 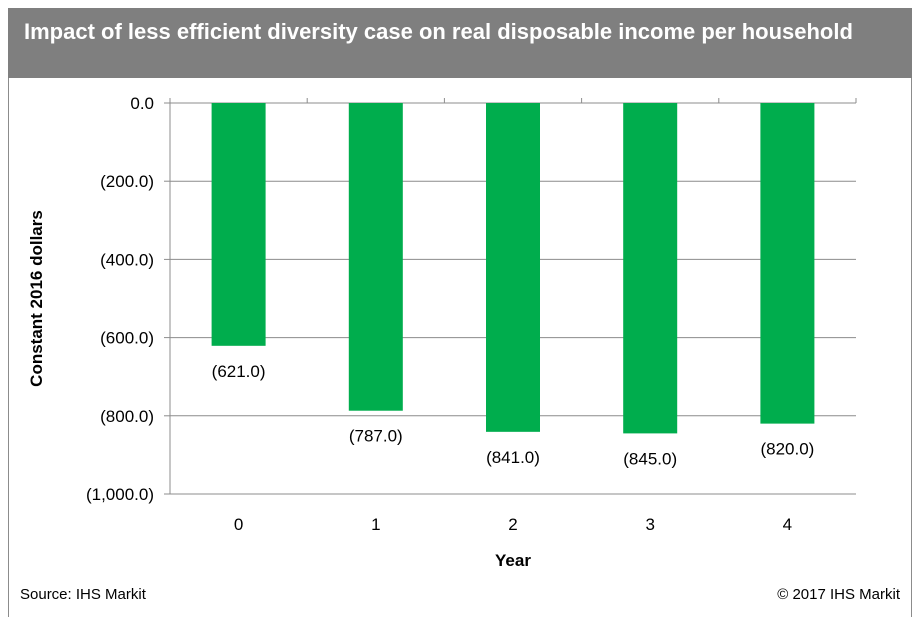 What do you see at coordinates (36, 298) in the screenshot?
I see `y-axis-title: Constant 2016 dollars` at bounding box center [36, 298].